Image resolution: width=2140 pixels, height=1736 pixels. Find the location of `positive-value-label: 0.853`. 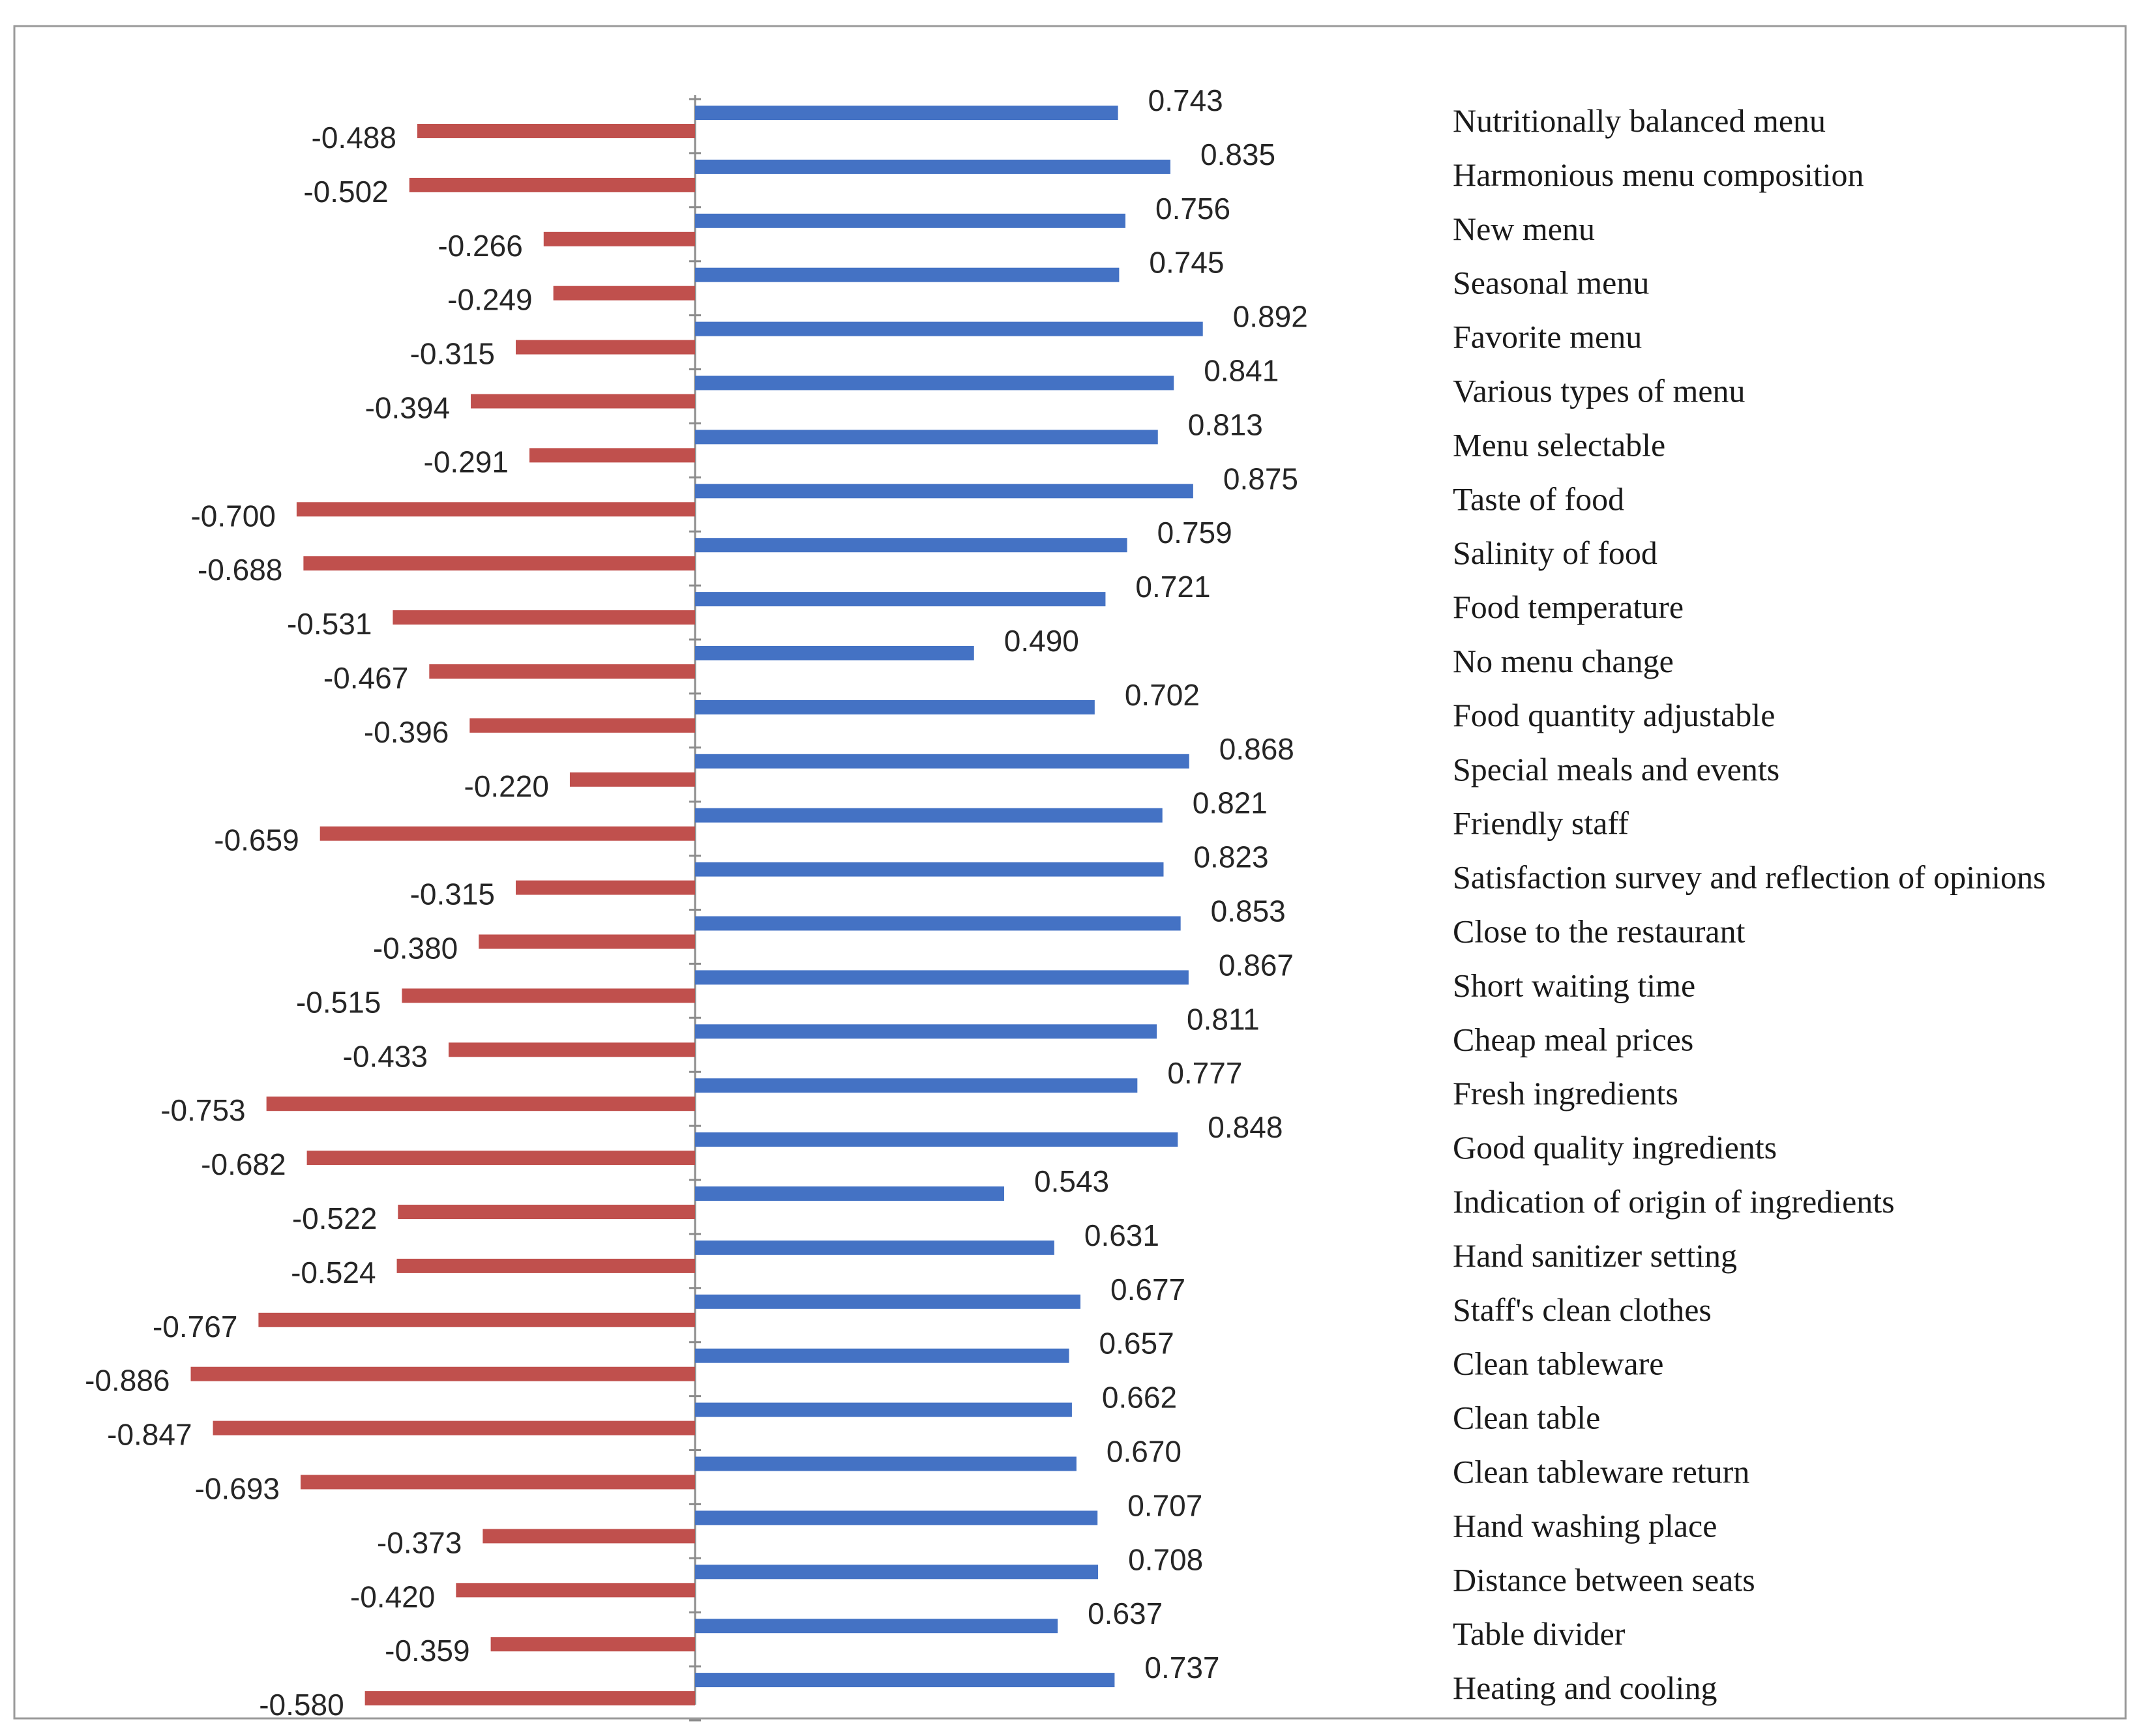

positive-value-label: 0.853 is located at coordinates (1248, 911).